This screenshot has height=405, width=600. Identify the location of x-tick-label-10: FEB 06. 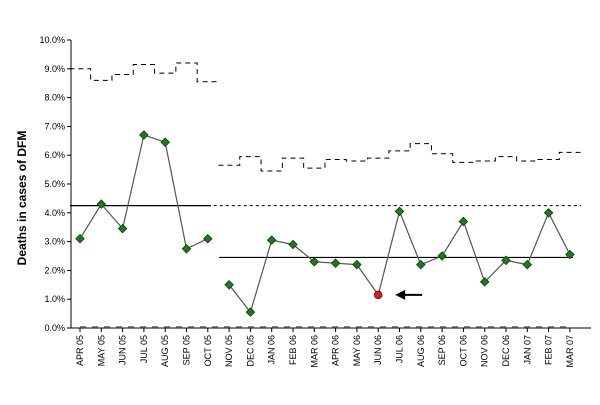
(293, 350).